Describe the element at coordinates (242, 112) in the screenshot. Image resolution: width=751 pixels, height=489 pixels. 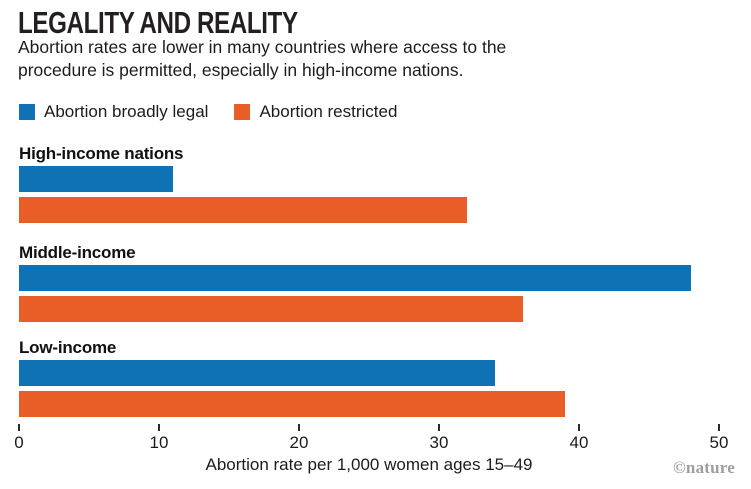
I see `legend-swatch-restricted-icon` at that location.